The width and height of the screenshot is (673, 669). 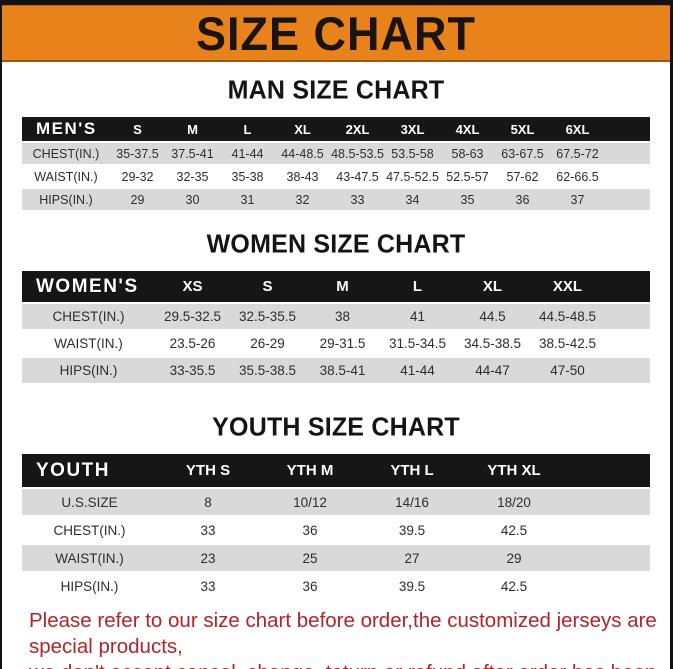 What do you see at coordinates (192, 287) in the screenshot?
I see `size-header-cell: XS` at bounding box center [192, 287].